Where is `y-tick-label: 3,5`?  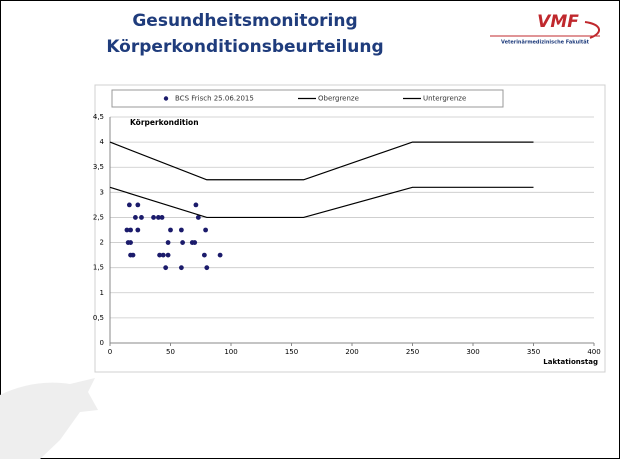 y-tick-label: 3,5 is located at coordinates (98, 167).